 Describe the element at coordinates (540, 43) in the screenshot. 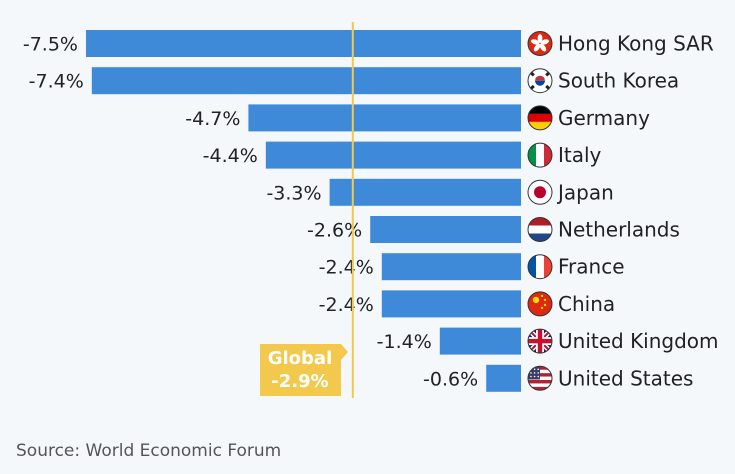

I see `hong-kong-flag-icon` at that location.